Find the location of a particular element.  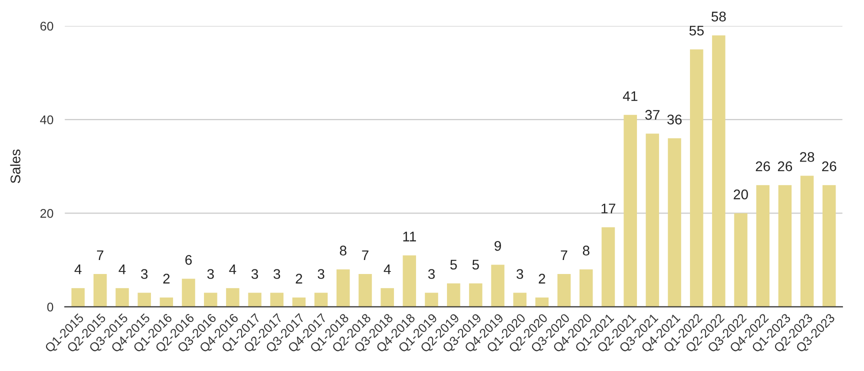

data-label: 37 is located at coordinates (652, 115).